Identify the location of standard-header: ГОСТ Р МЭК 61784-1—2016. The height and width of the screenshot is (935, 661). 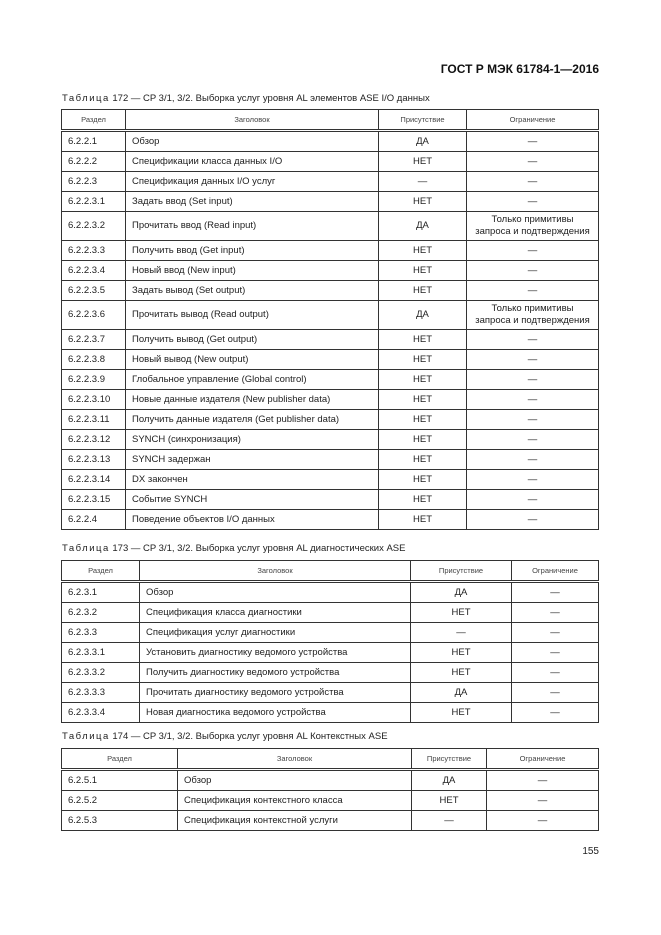
(519, 69).